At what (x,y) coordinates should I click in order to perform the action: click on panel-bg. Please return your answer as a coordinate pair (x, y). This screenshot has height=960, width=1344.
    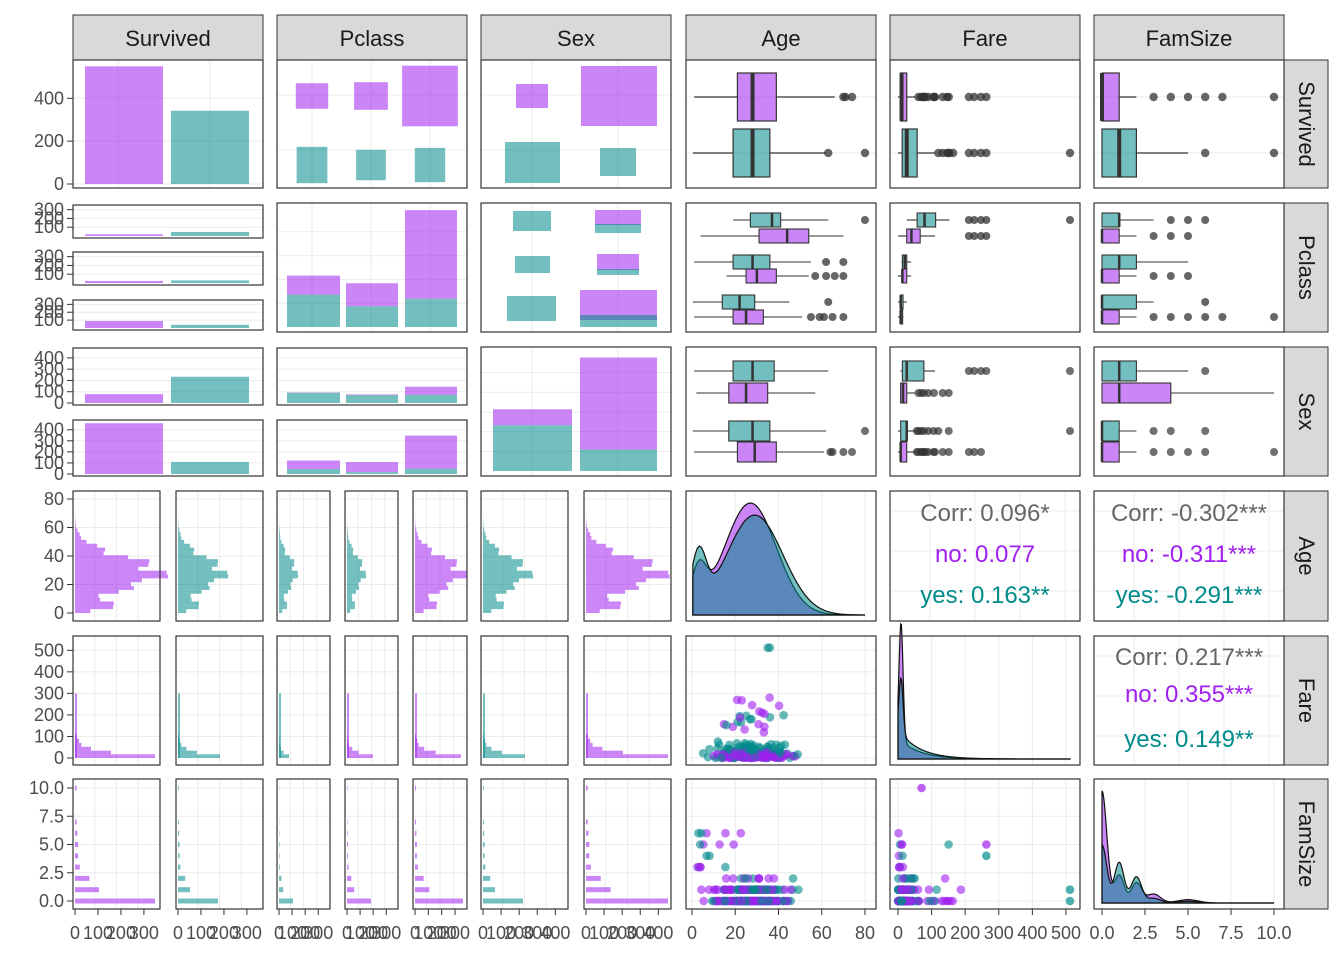
    Looking at the image, I should click on (1189, 556).